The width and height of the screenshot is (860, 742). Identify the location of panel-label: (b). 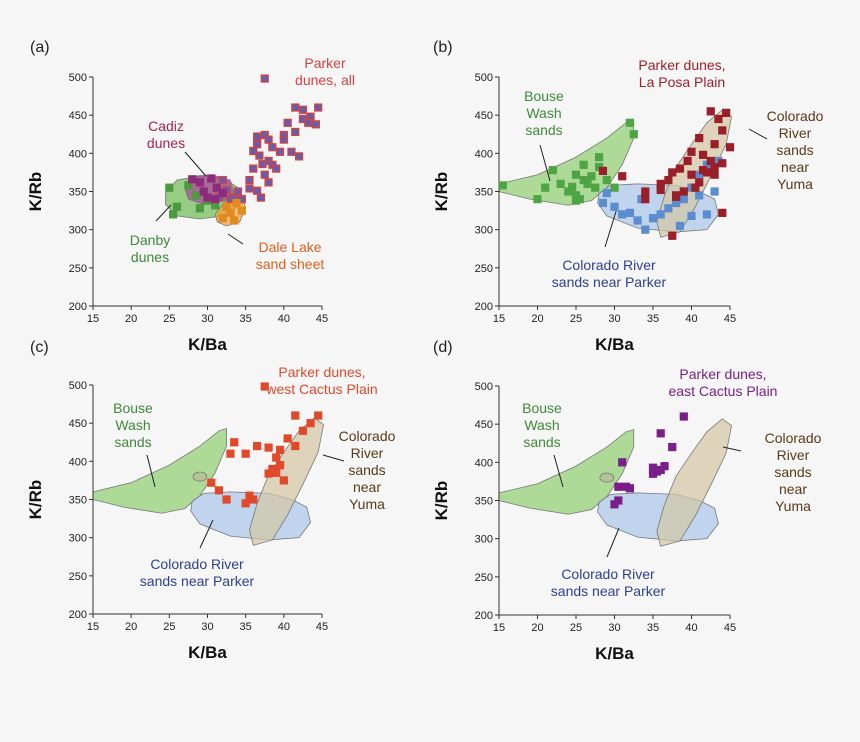
(443, 47).